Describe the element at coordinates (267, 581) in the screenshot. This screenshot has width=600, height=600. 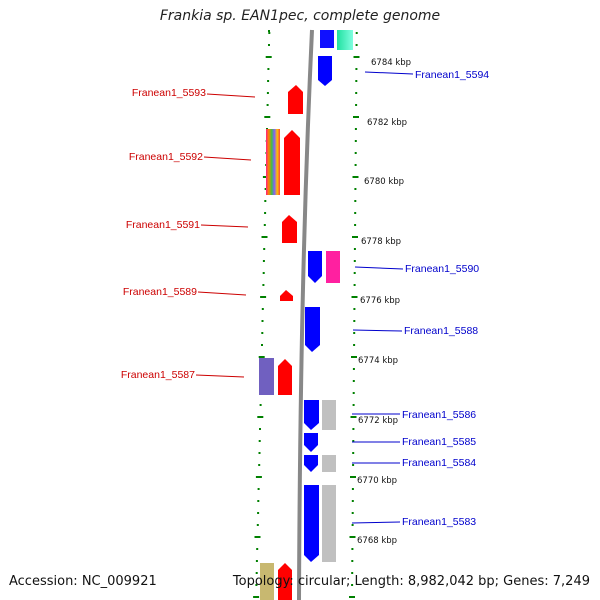
I see `gene-block-bottom-olive` at that location.